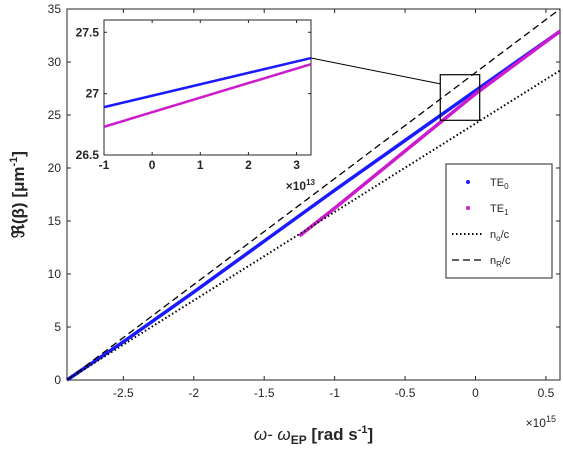  What do you see at coordinates (88, 155) in the screenshot?
I see `inset-y-tick-label: 26.5` at bounding box center [88, 155].